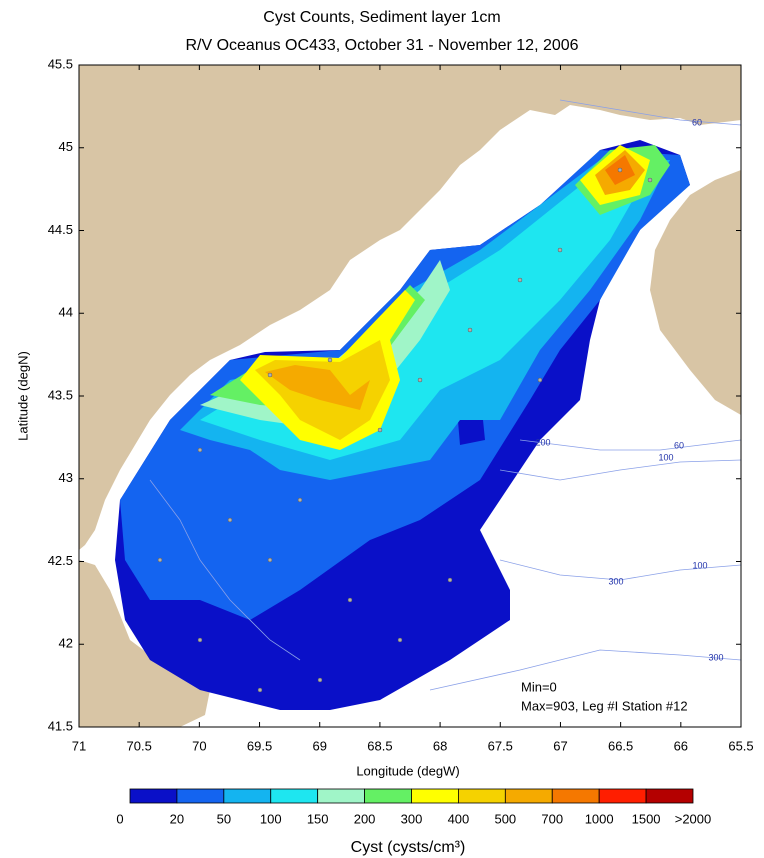 This screenshot has width=764, height=858. What do you see at coordinates (60, 725) in the screenshot?
I see `y-tick-label: 41.5` at bounding box center [60, 725].